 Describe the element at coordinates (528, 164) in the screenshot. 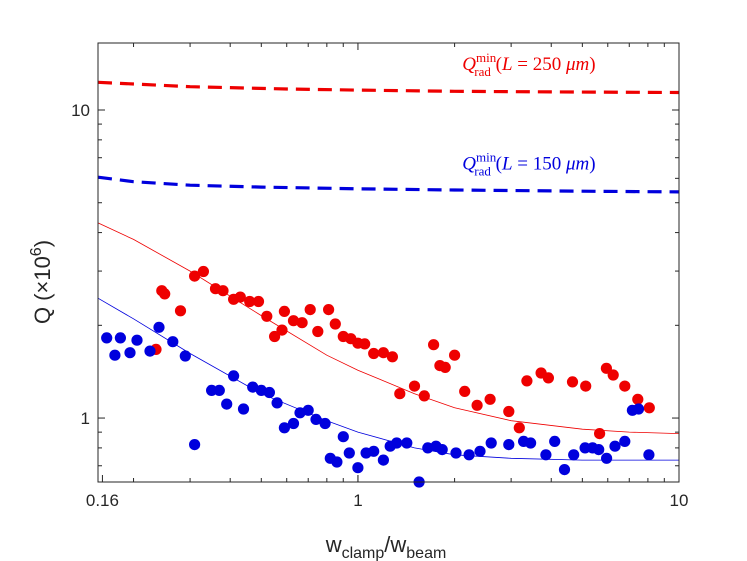

I see `annotation-blue: Qmin rad (L = 150 μm)` at that location.